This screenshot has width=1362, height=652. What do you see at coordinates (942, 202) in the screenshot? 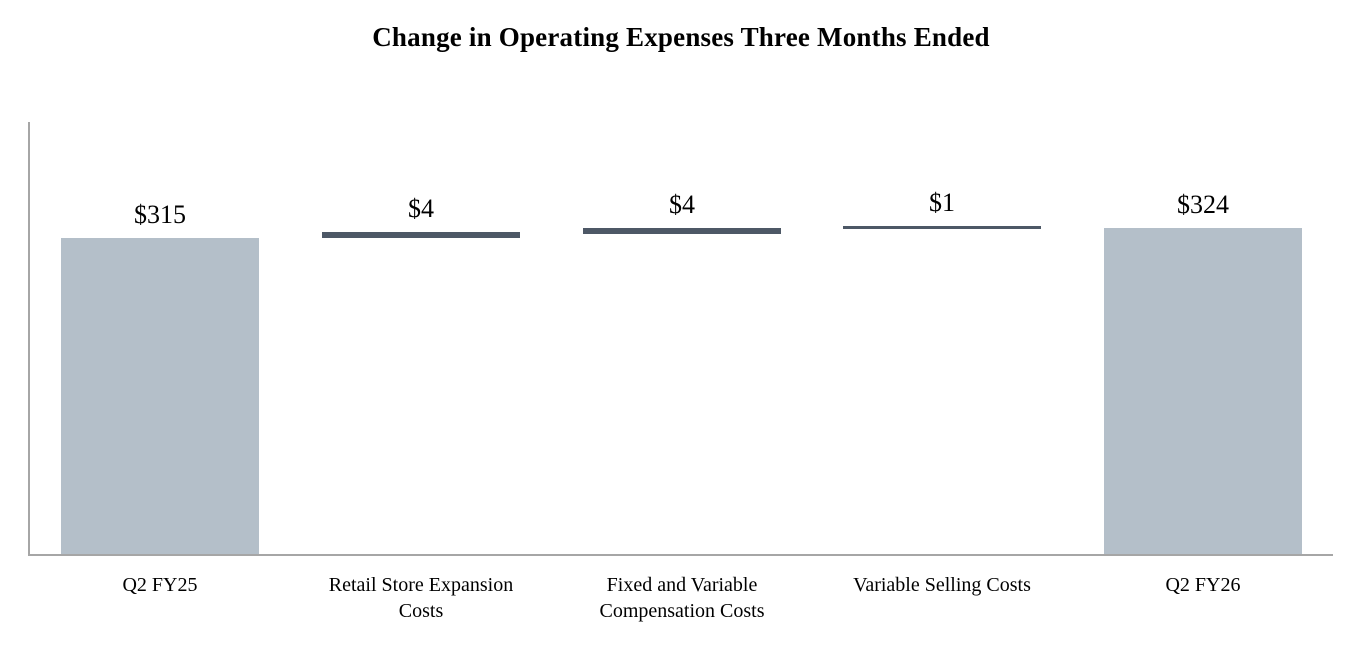
I see `value-label-variable-selling-costs: $1` at bounding box center [942, 202].